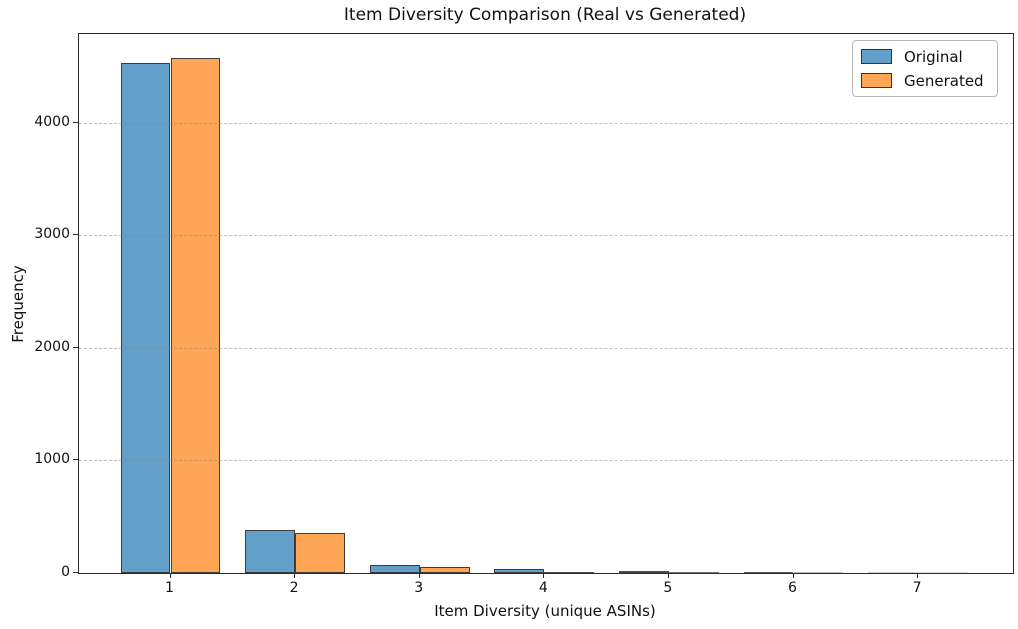 This screenshot has width=1018, height=629. I want to click on y-tick-label-1000: 1000, so click(52, 459).